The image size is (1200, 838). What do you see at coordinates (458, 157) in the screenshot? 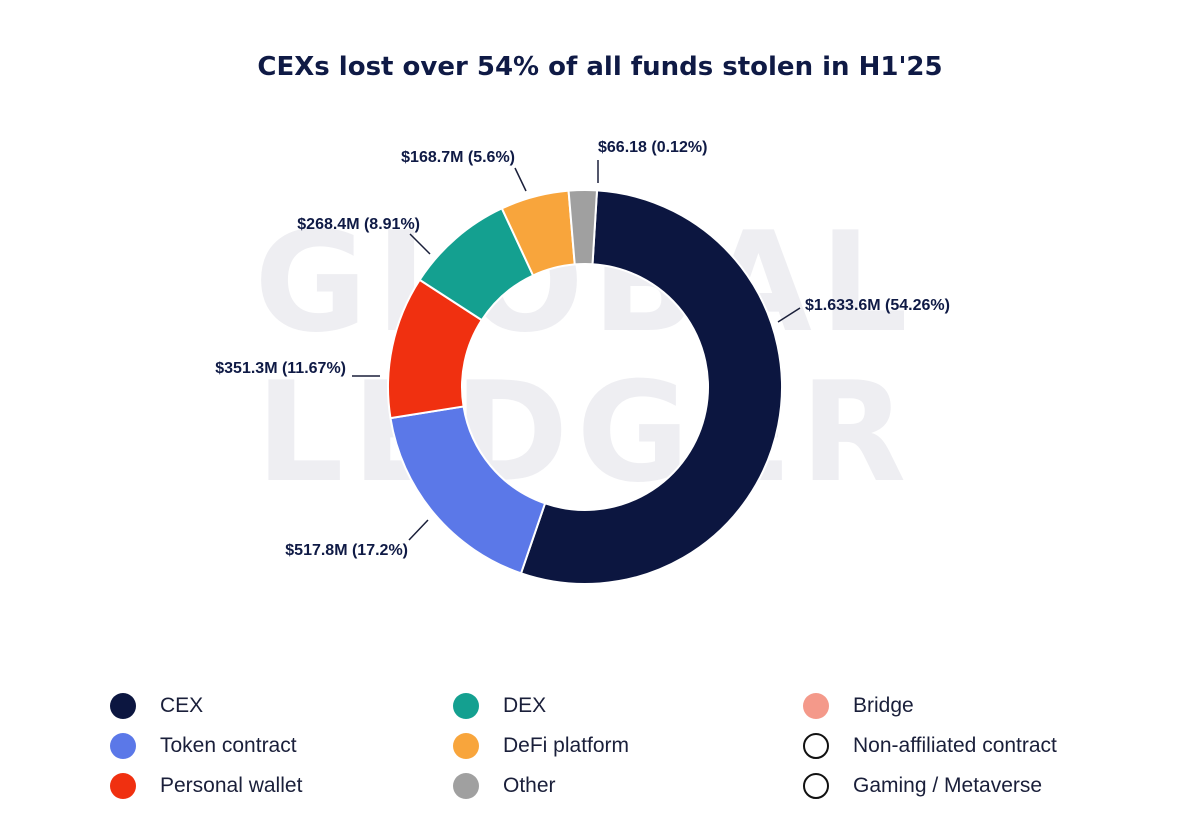
I see `data-label-defi-platform: $168.7M (5.6%)` at bounding box center [458, 157].